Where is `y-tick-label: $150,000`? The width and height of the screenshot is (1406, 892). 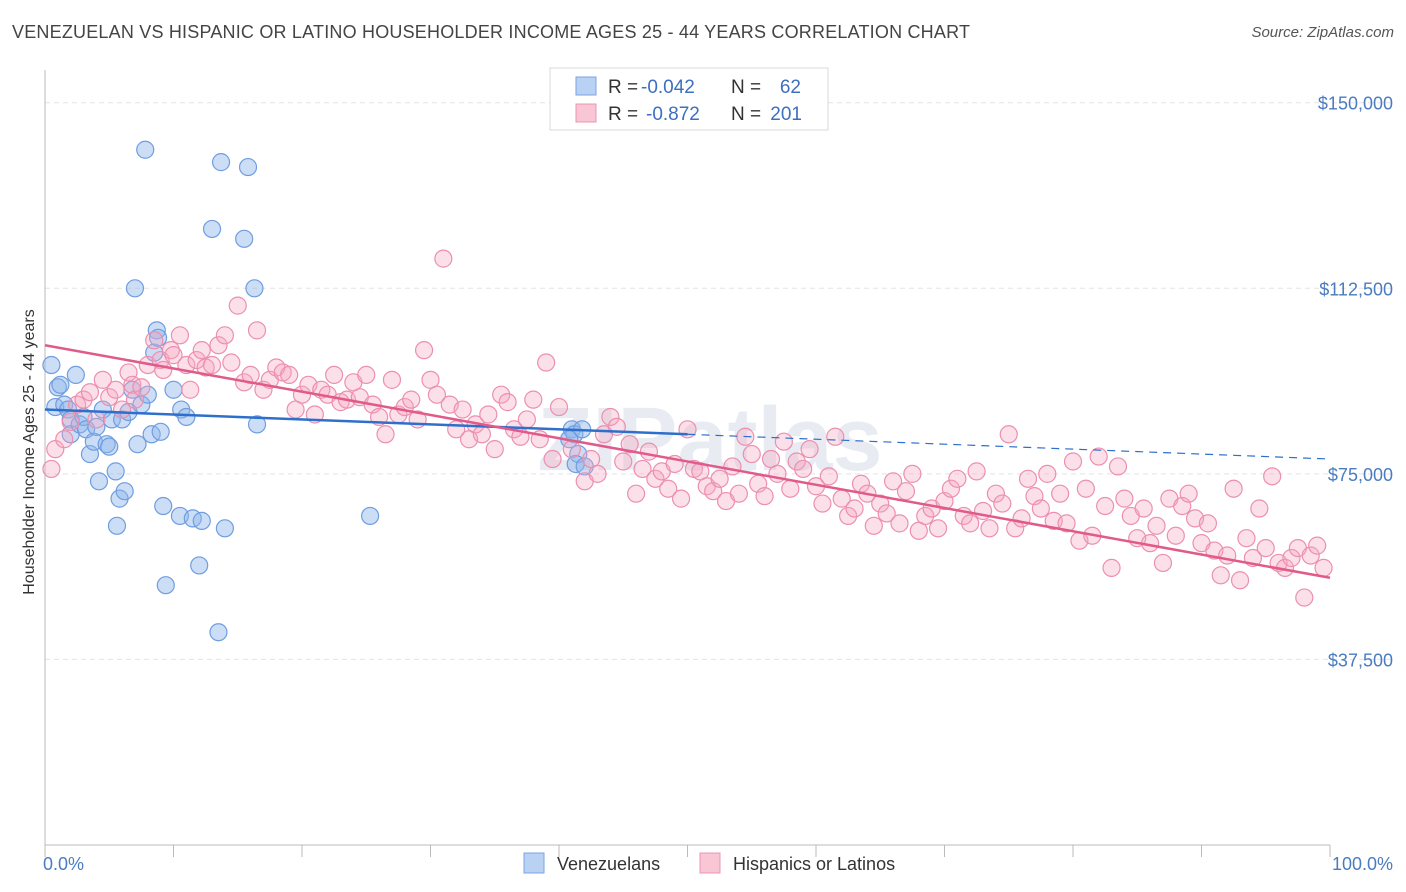
y-tick-label: $150,000 is located at coordinates (1355, 104).